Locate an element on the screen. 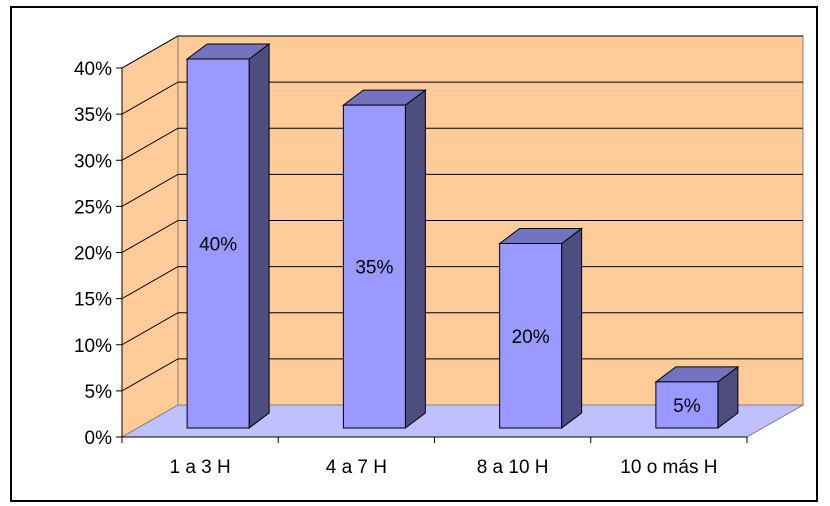 Image resolution: width=830 pixels, height=506 pixels. x-category-label: 8 a 10 H is located at coordinates (513, 467).